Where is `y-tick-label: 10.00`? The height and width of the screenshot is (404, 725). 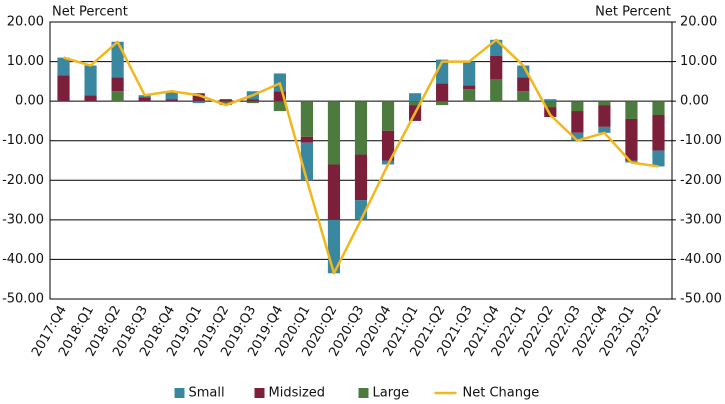 y-tick-label: 10.00 is located at coordinates (25, 61).